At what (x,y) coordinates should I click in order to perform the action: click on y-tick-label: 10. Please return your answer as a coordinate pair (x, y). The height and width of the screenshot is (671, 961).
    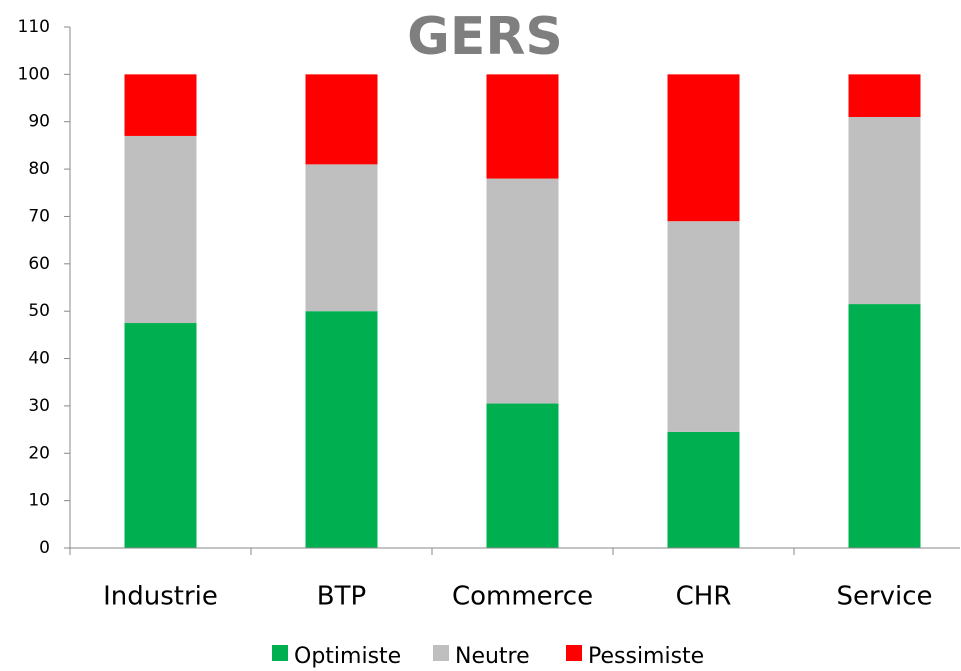
    Looking at the image, I should click on (39, 501).